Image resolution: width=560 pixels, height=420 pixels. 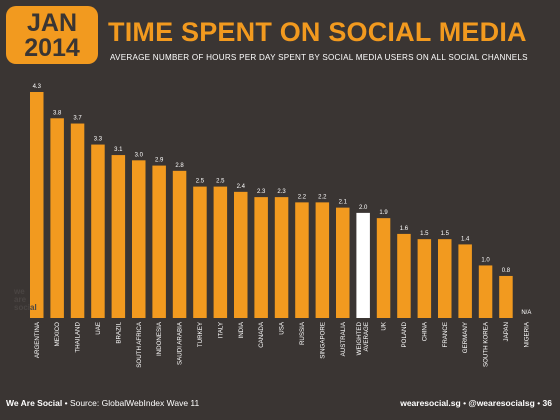 I want to click on category-label-singapore: SINGAPORE, so click(x=322, y=340).